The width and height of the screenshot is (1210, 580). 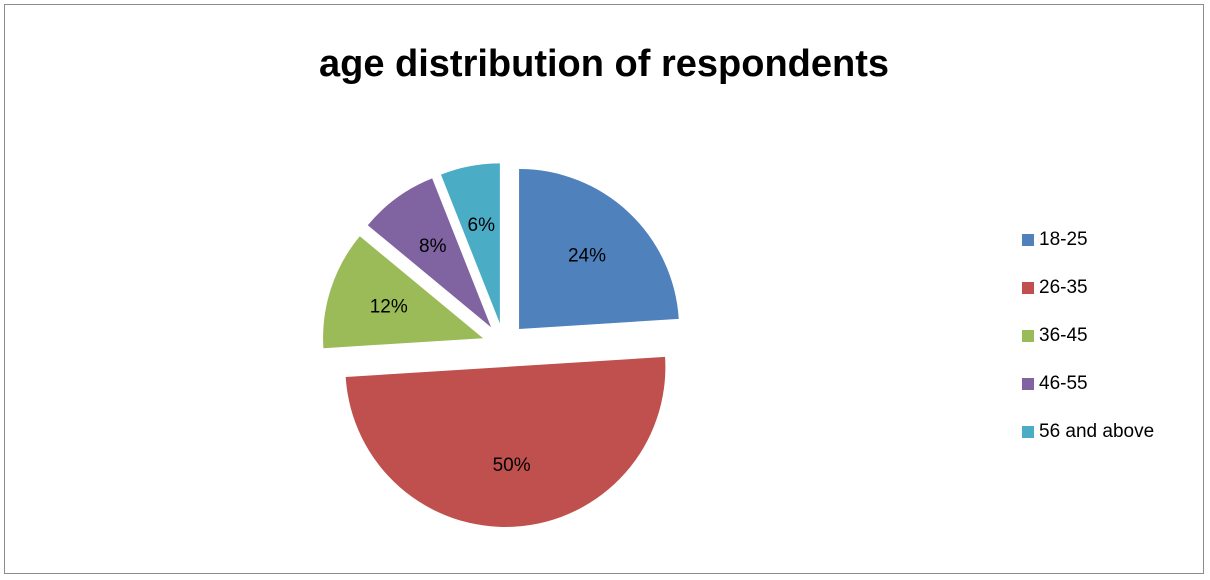 I want to click on legend-label: 36-45, so click(x=1063, y=335).